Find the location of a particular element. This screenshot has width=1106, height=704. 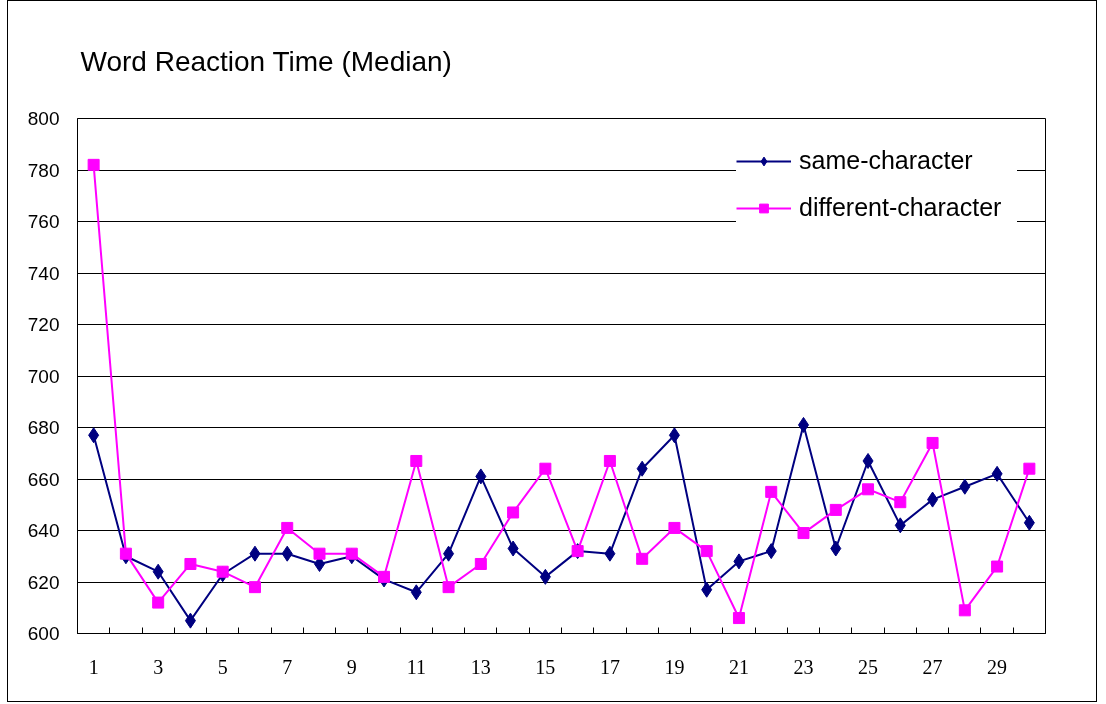

y-tick-label: 640 is located at coordinates (43, 530).